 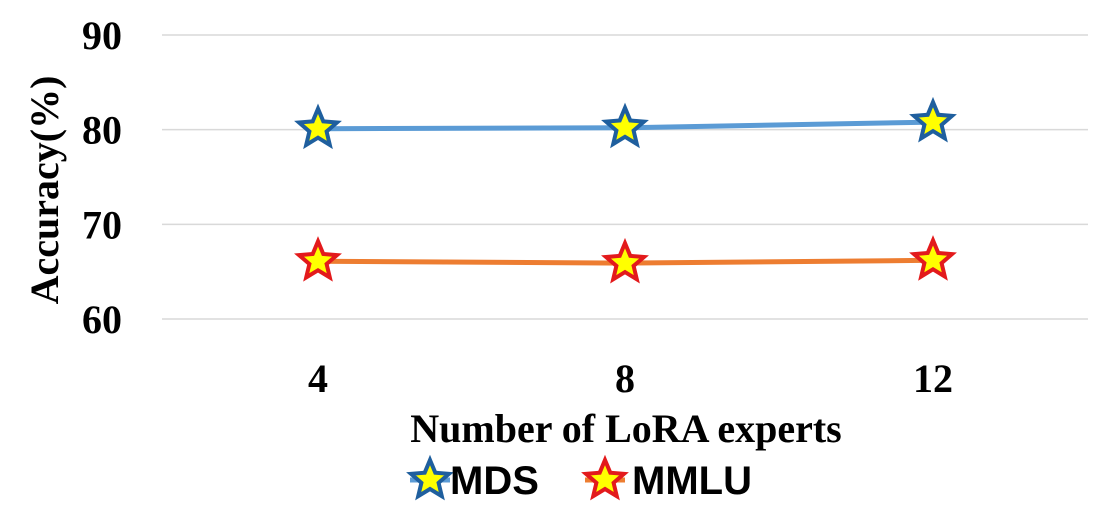 What do you see at coordinates (318, 378) in the screenshot?
I see `x-tick-label: 4` at bounding box center [318, 378].